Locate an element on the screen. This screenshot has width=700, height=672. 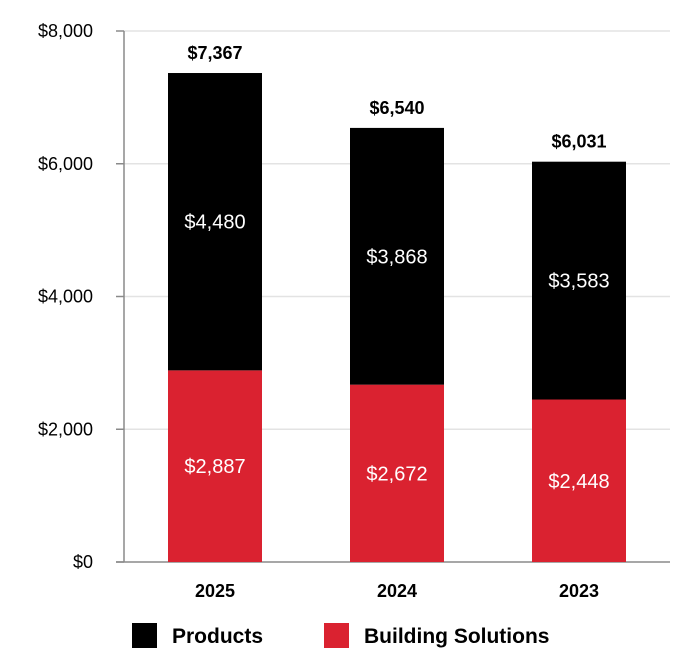
bar-products-2025 is located at coordinates (215, 222).